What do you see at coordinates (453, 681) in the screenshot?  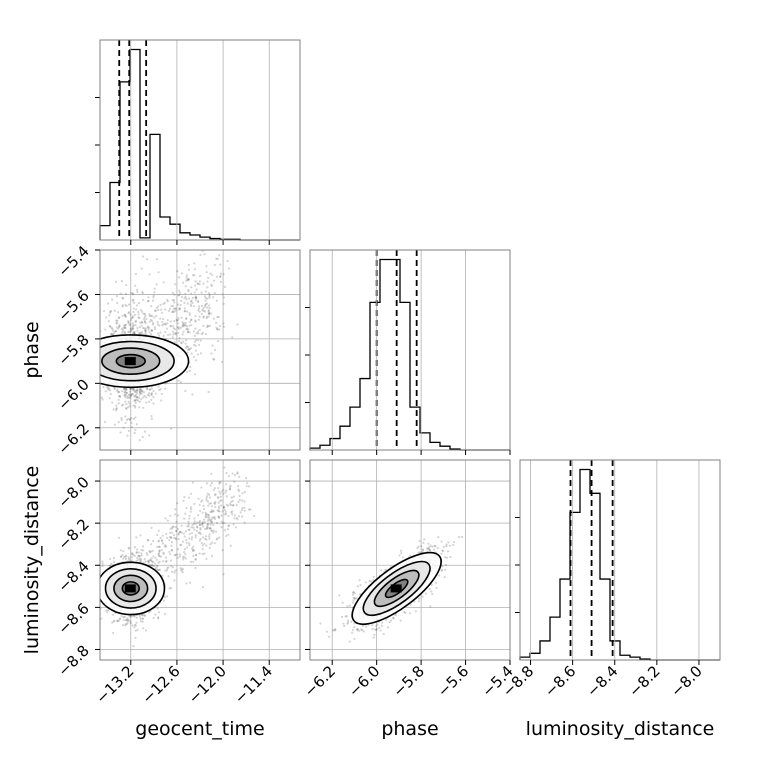 I see `x-tick-label: −5.6` at bounding box center [453, 681].